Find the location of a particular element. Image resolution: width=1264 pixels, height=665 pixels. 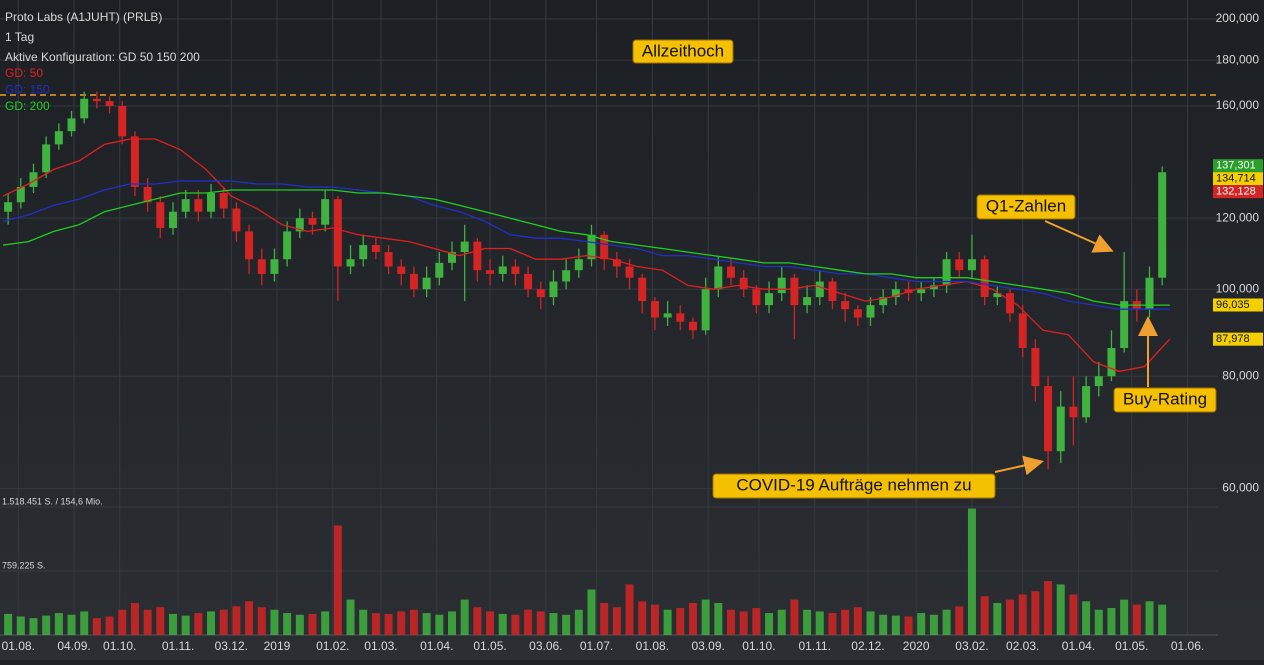

x-tick-label: 01.03. is located at coordinates (380, 646).